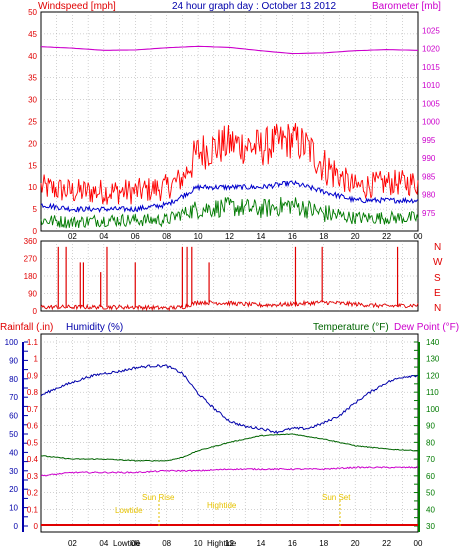 Image resolution: width=466 pixels, height=555 pixels. What do you see at coordinates (16, 526) in the screenshot?
I see `humidity-ytick-label: 0` at bounding box center [16, 526].